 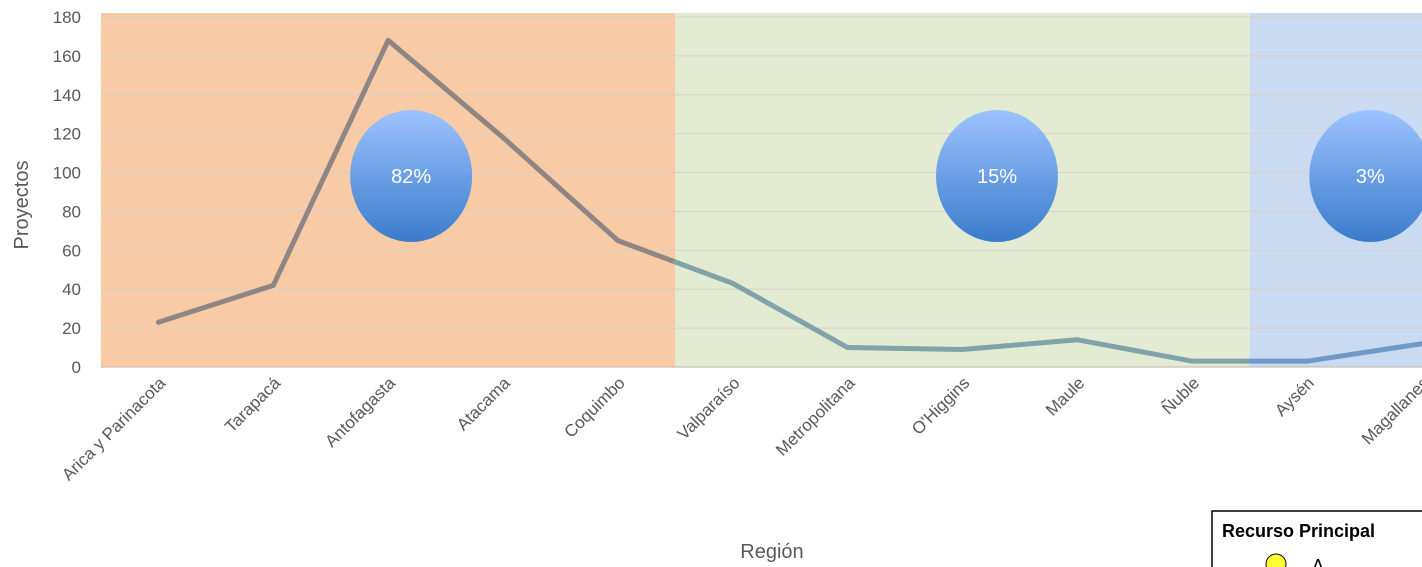 What do you see at coordinates (1065, 396) in the screenshot?
I see `x-tick-label: Maule` at bounding box center [1065, 396].